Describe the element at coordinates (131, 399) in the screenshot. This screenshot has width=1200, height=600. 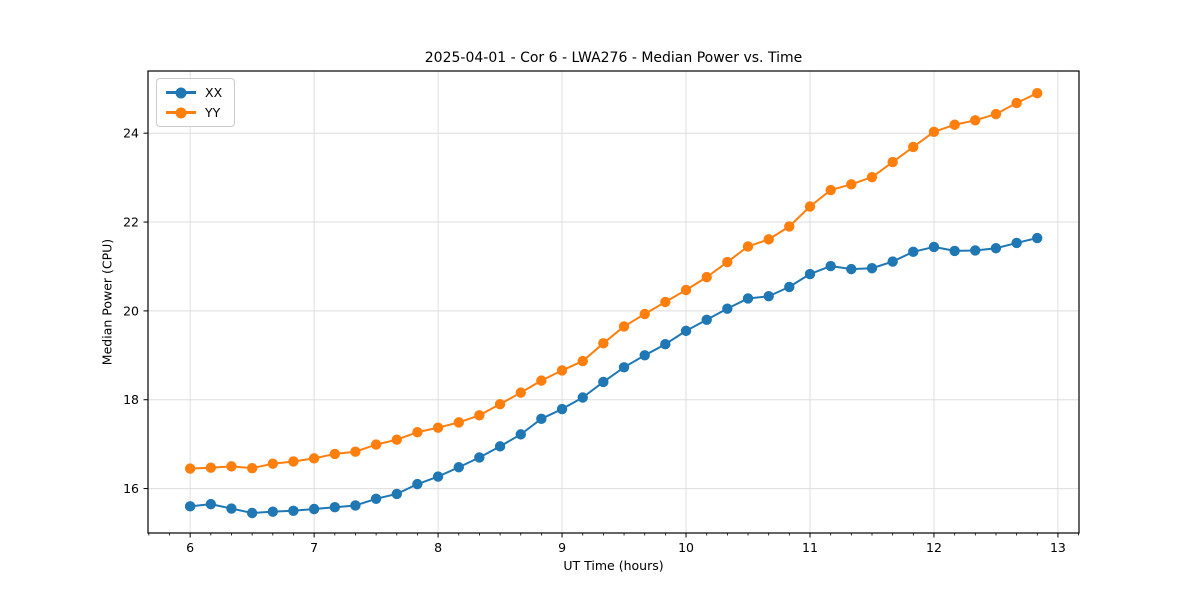
I see `y-tick-label: 18` at that location.